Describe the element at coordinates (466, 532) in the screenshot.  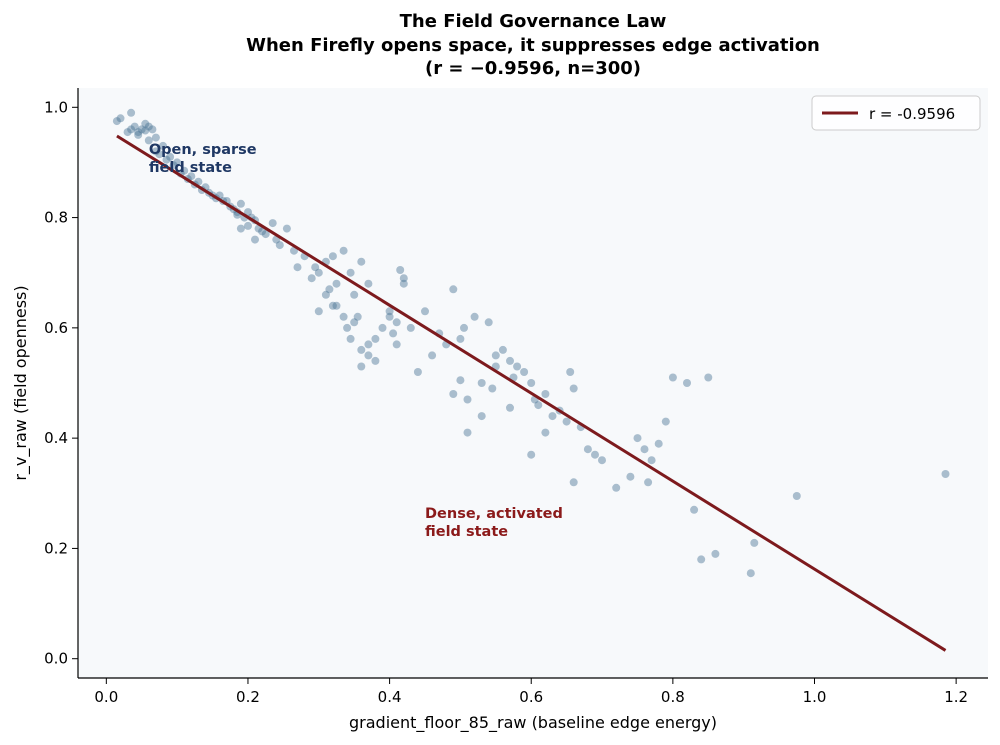
I see `annotation-dense-activated-line-2: field state` at that location.